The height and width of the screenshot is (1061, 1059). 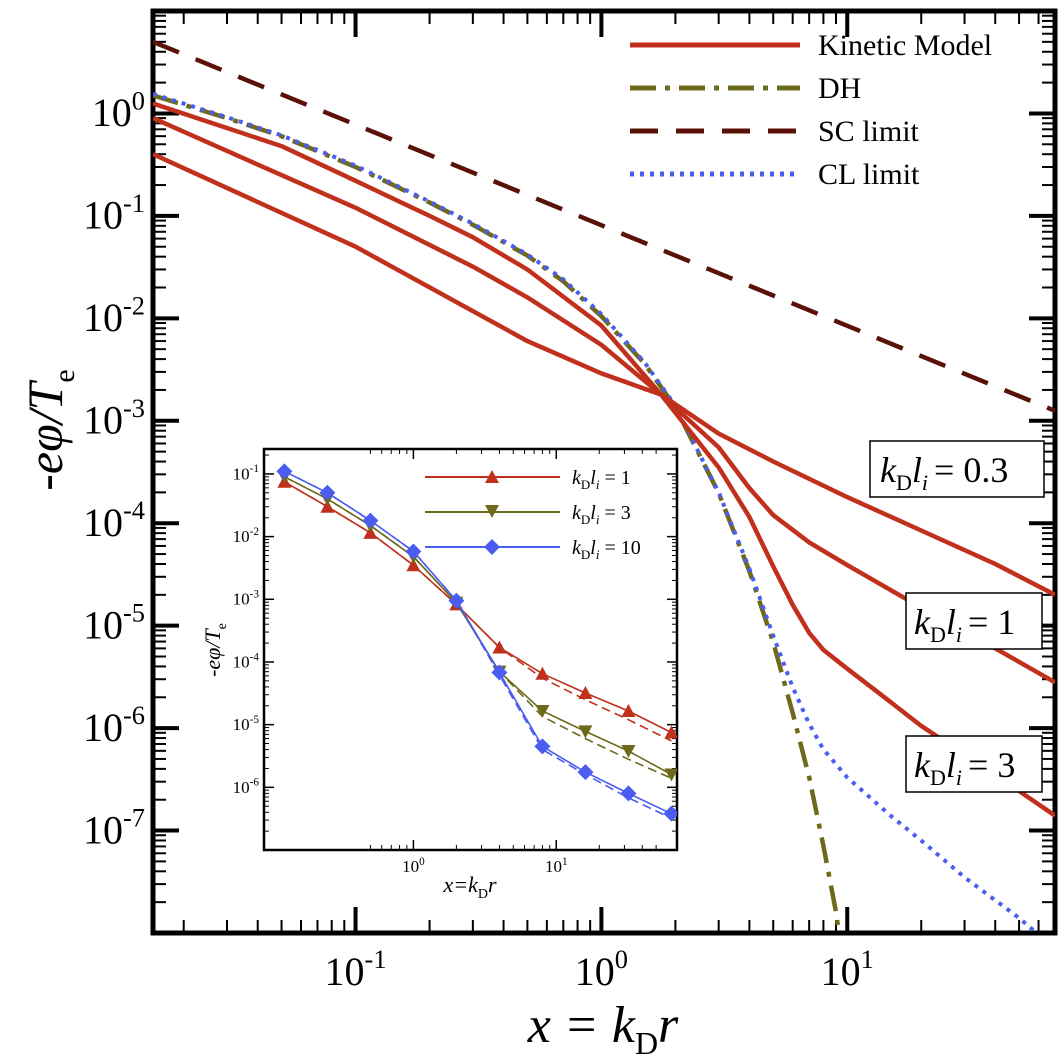 I want to click on inset-legend-marker-k10, so click(x=492, y=547).